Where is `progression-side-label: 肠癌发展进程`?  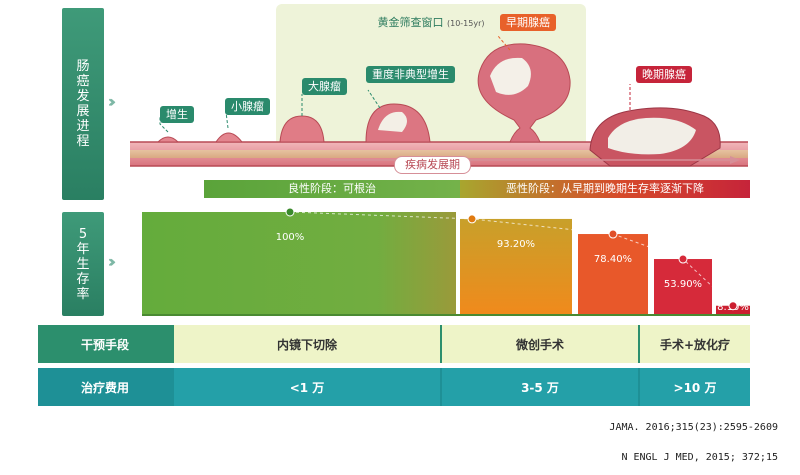
progression-side-label: 肠癌发展进程 is located at coordinates (83, 104).